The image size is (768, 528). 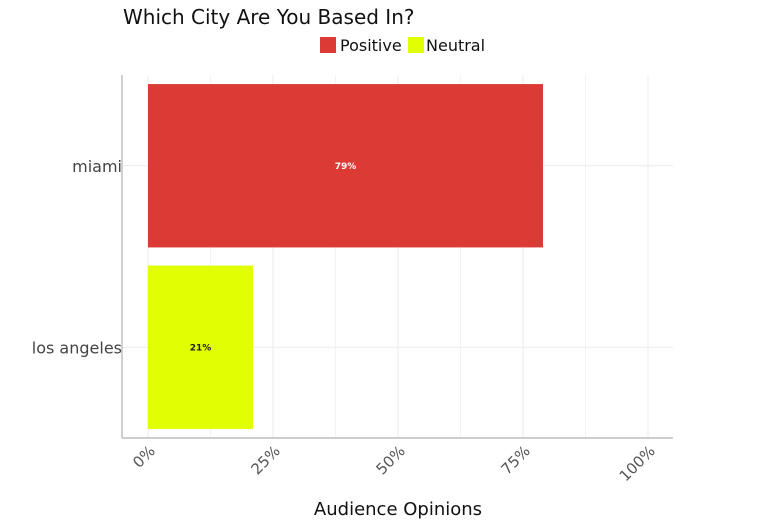 I want to click on x-tick-label: 0%, so click(x=144, y=457).